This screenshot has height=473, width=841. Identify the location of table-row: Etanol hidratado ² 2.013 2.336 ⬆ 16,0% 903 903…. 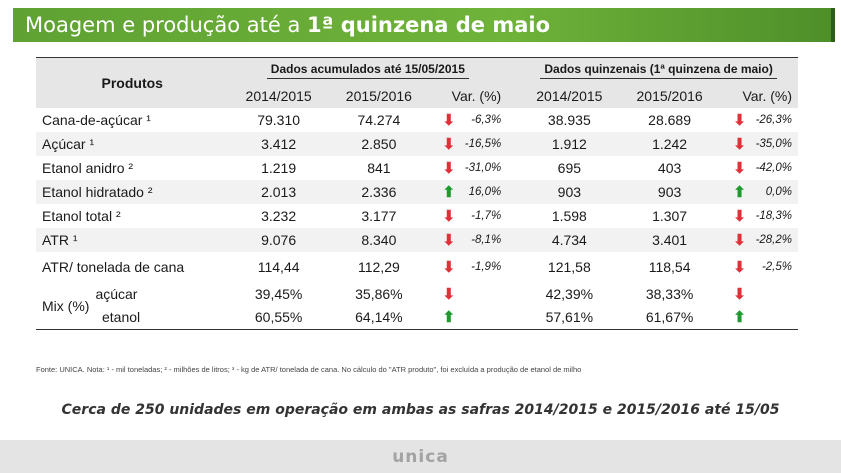
(417, 191).